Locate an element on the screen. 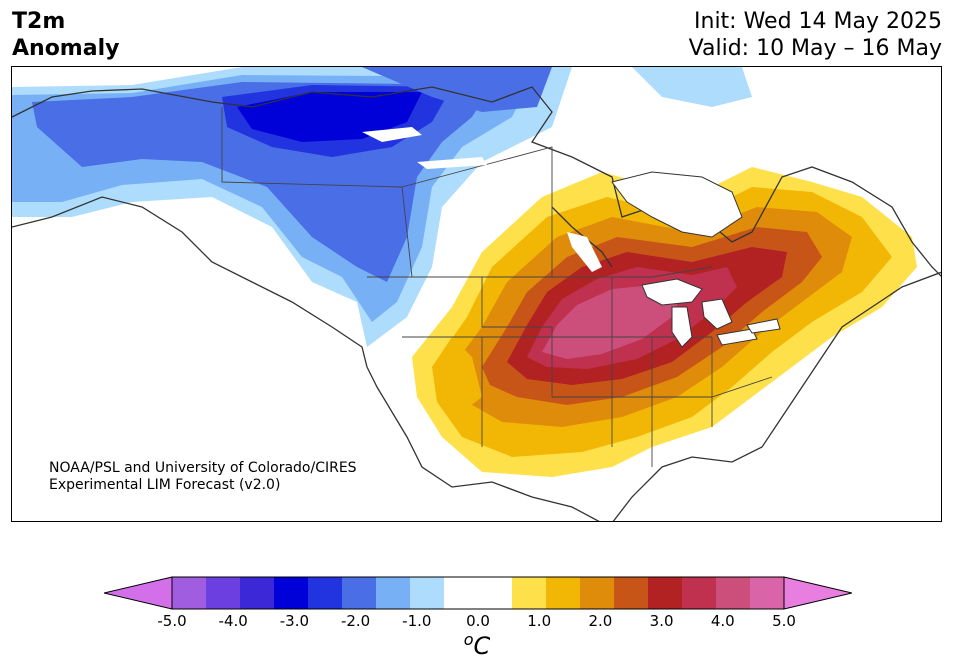 This screenshot has width=954, height=671. unit-symbol: C is located at coordinates (482, 646).